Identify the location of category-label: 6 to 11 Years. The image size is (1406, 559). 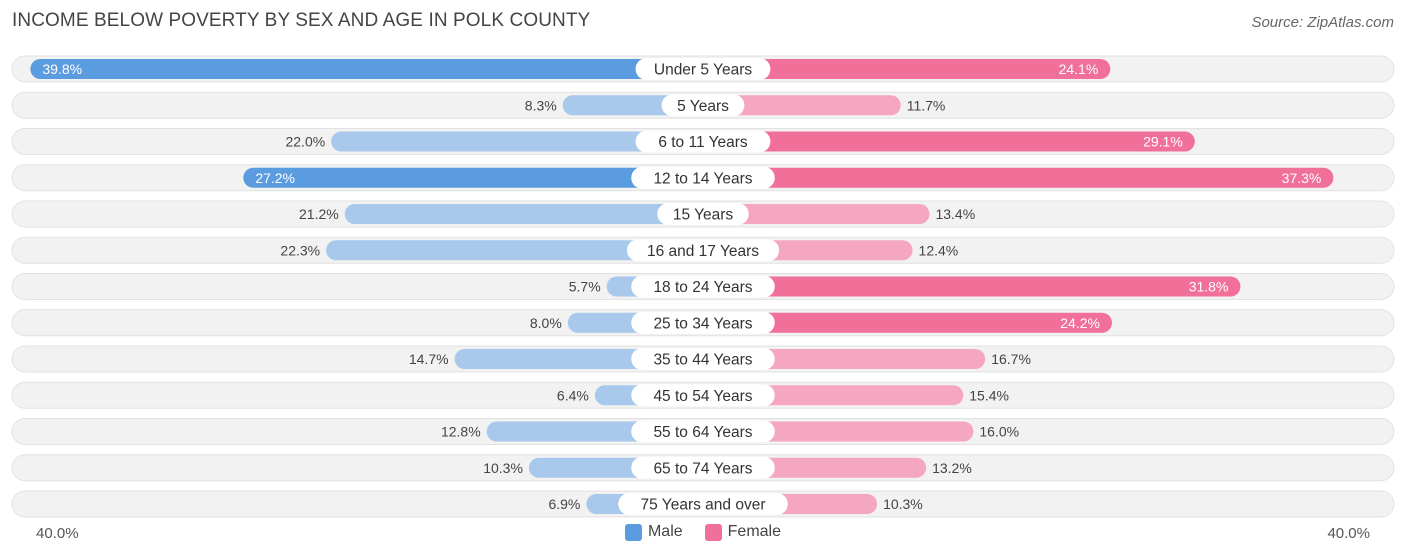
(703, 142).